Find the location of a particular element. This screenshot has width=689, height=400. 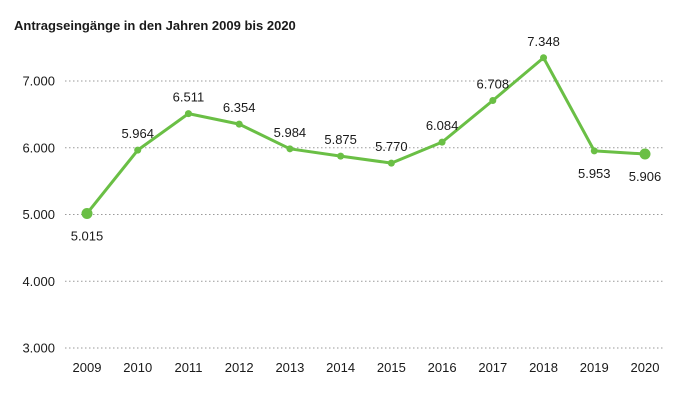

x-tick-label: 2016 is located at coordinates (442, 367).